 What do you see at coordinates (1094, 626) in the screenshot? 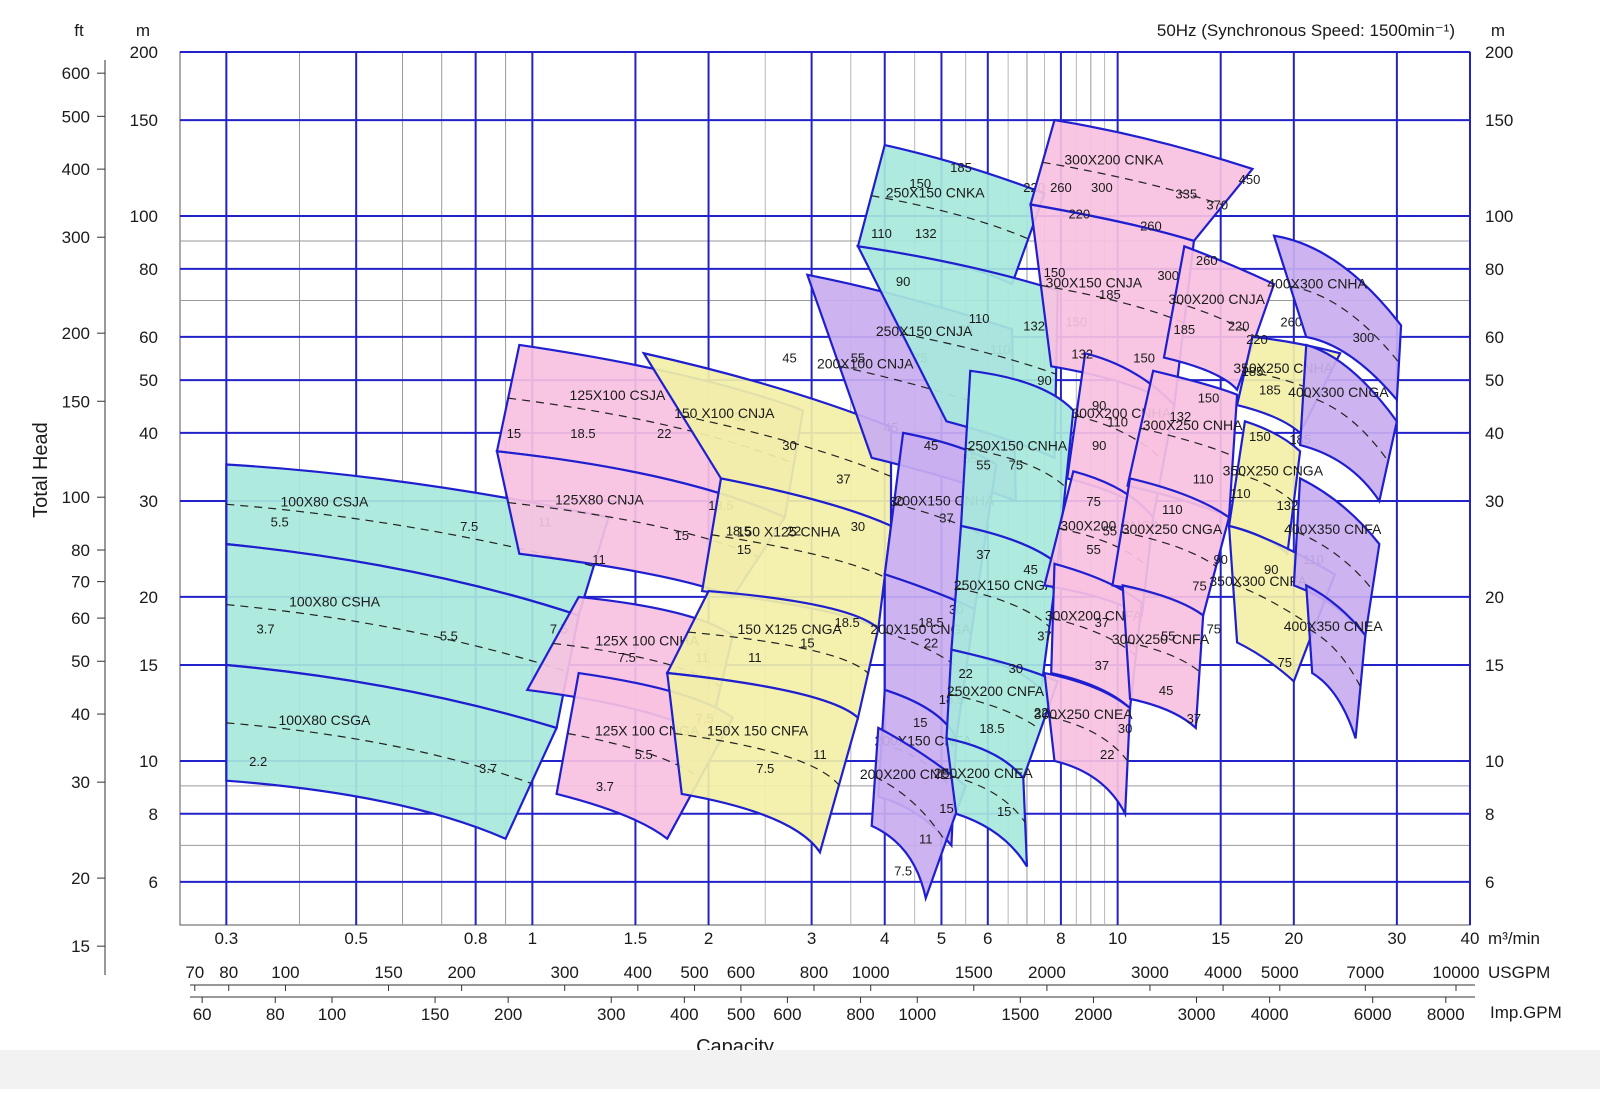
I see `pump-region: 300X200 CNFA553745` at bounding box center [1094, 626].